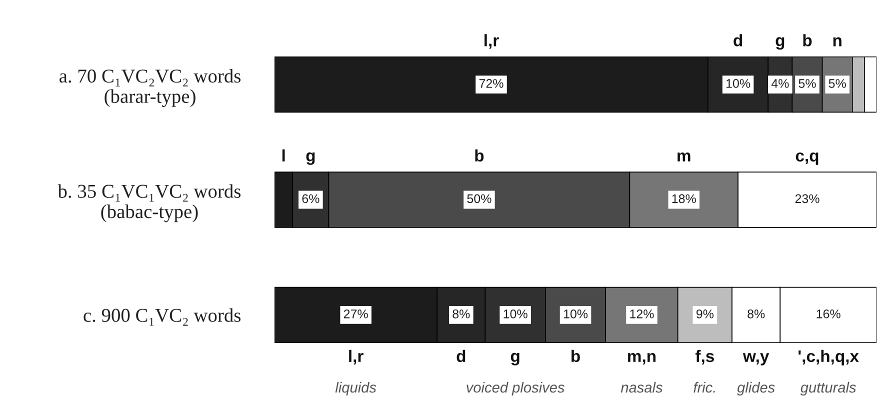 This screenshot has height=414, width=880. What do you see at coordinates (642, 313) in the screenshot?
I see `data-label: 12%` at bounding box center [642, 313].